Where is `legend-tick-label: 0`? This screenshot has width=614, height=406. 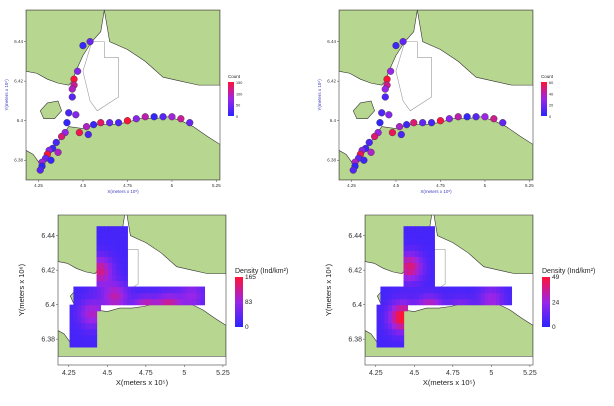
legend-tick-label: 0 is located at coordinates (237, 117).